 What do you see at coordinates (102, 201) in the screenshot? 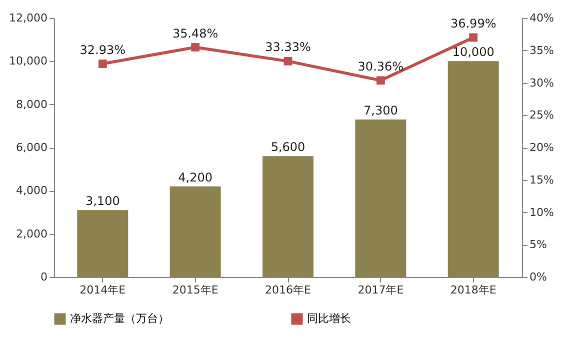
I see `data-label: 3,100` at bounding box center [102, 201].